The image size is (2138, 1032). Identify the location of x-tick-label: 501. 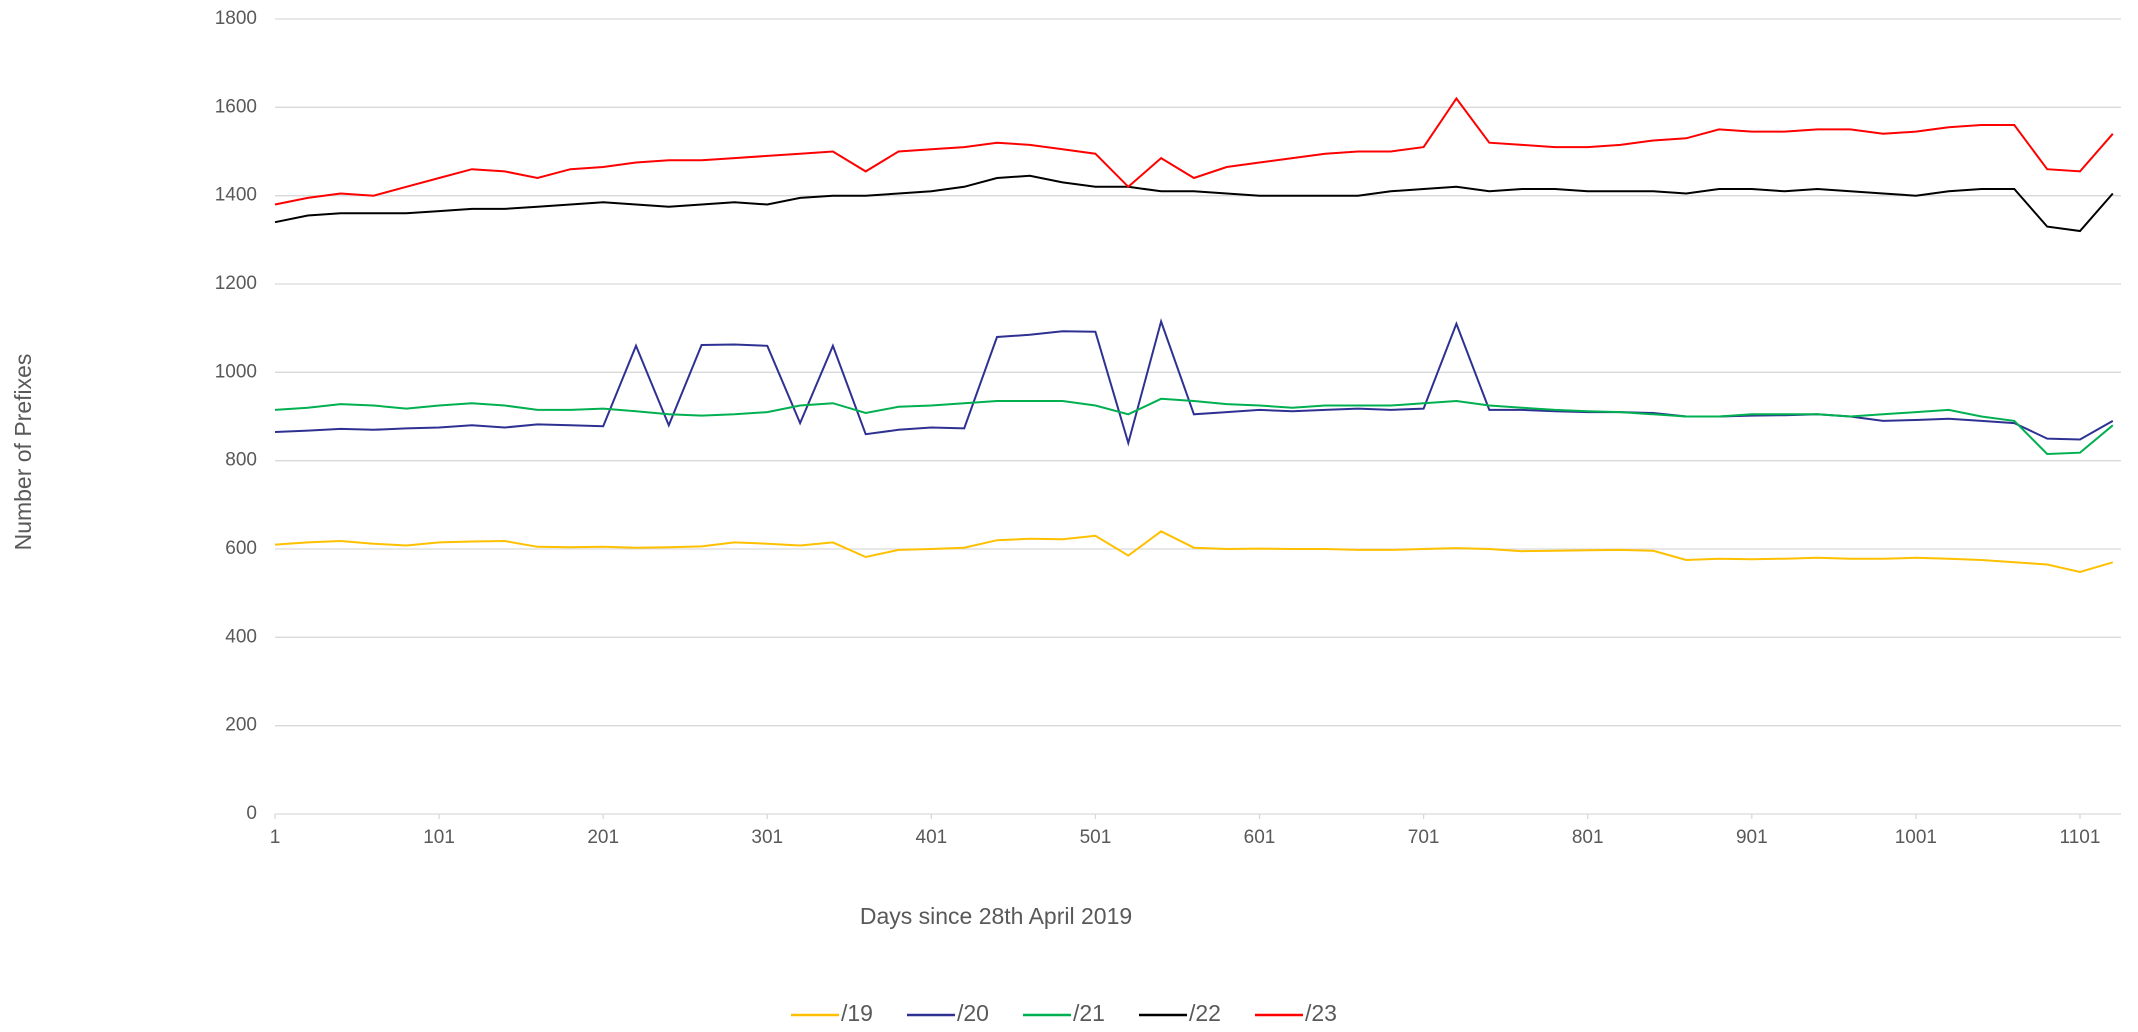
(1096, 837).